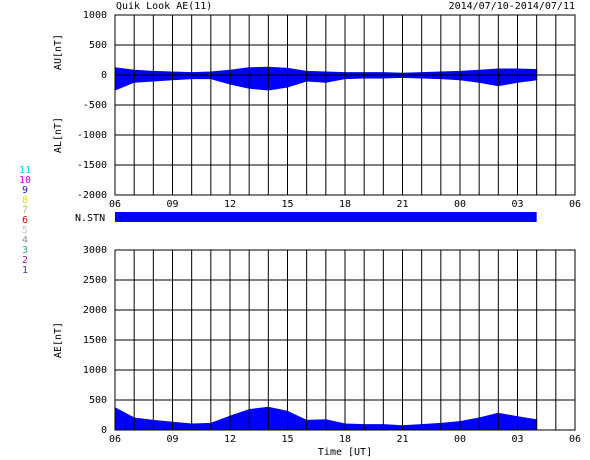 Image resolution: width=590 pixels, height=460 pixels. What do you see at coordinates (512, 6) in the screenshot?
I see `date-range: 2014/07/10-2014/07/11` at bounding box center [512, 6].